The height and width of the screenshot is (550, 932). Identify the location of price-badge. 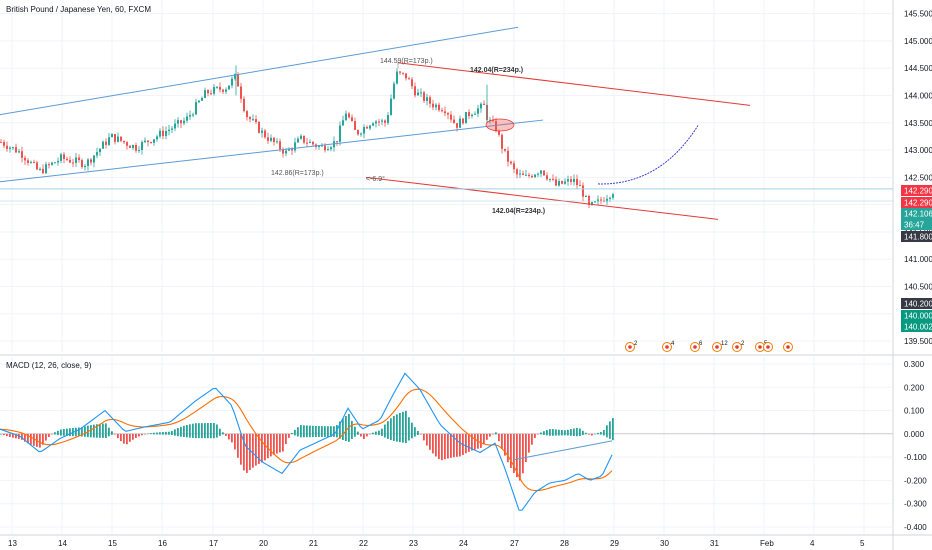
(916, 202).